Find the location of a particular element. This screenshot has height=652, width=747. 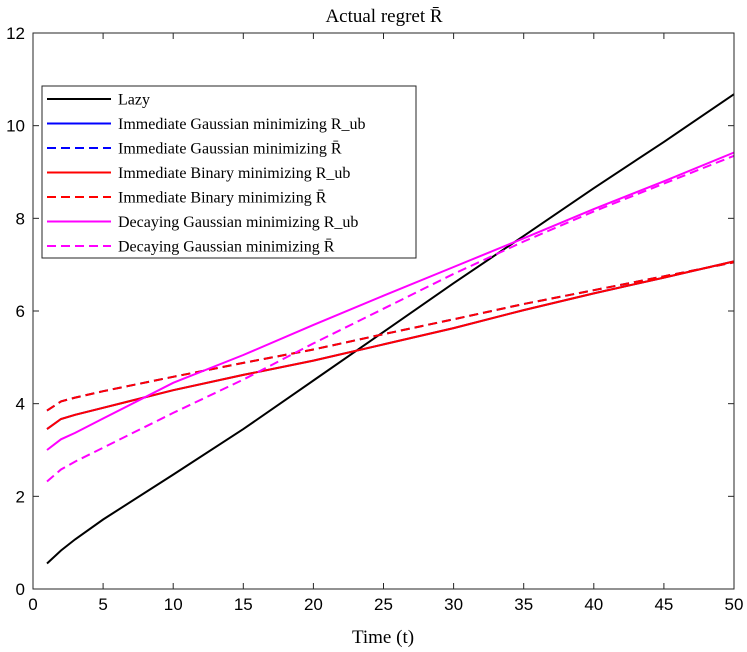

y-tick-label: 8 is located at coordinates (20, 218).